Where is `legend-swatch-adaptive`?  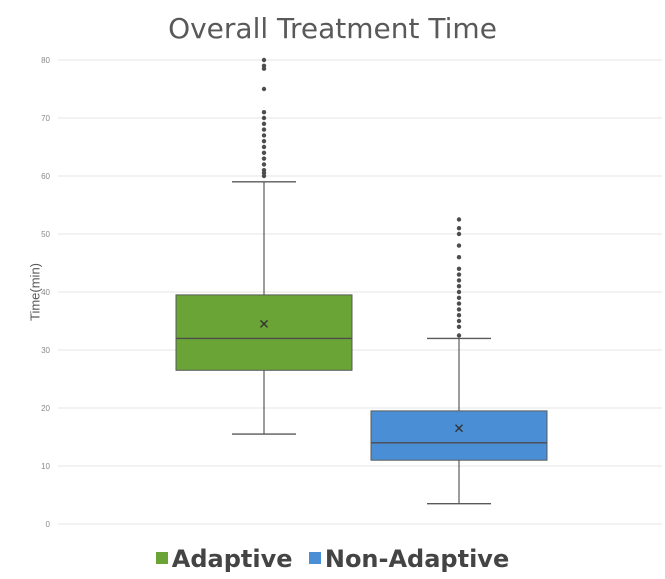
legend-swatch-adaptive is located at coordinates (161, 558).